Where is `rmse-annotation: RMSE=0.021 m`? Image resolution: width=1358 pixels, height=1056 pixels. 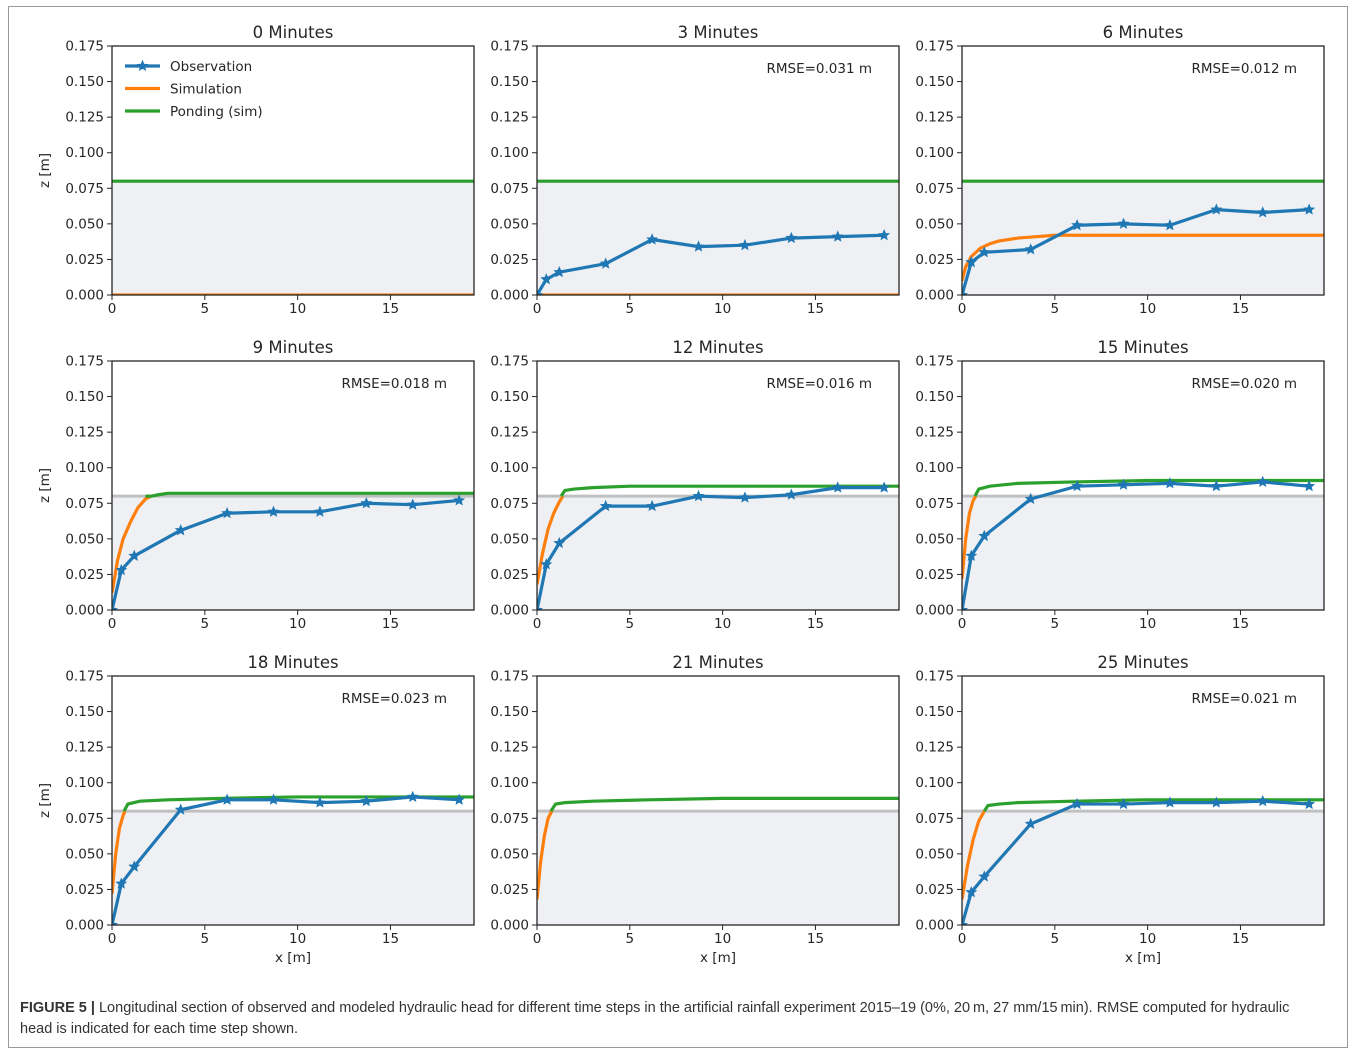
rmse-annotation: RMSE=0.021 m is located at coordinates (1244, 699).